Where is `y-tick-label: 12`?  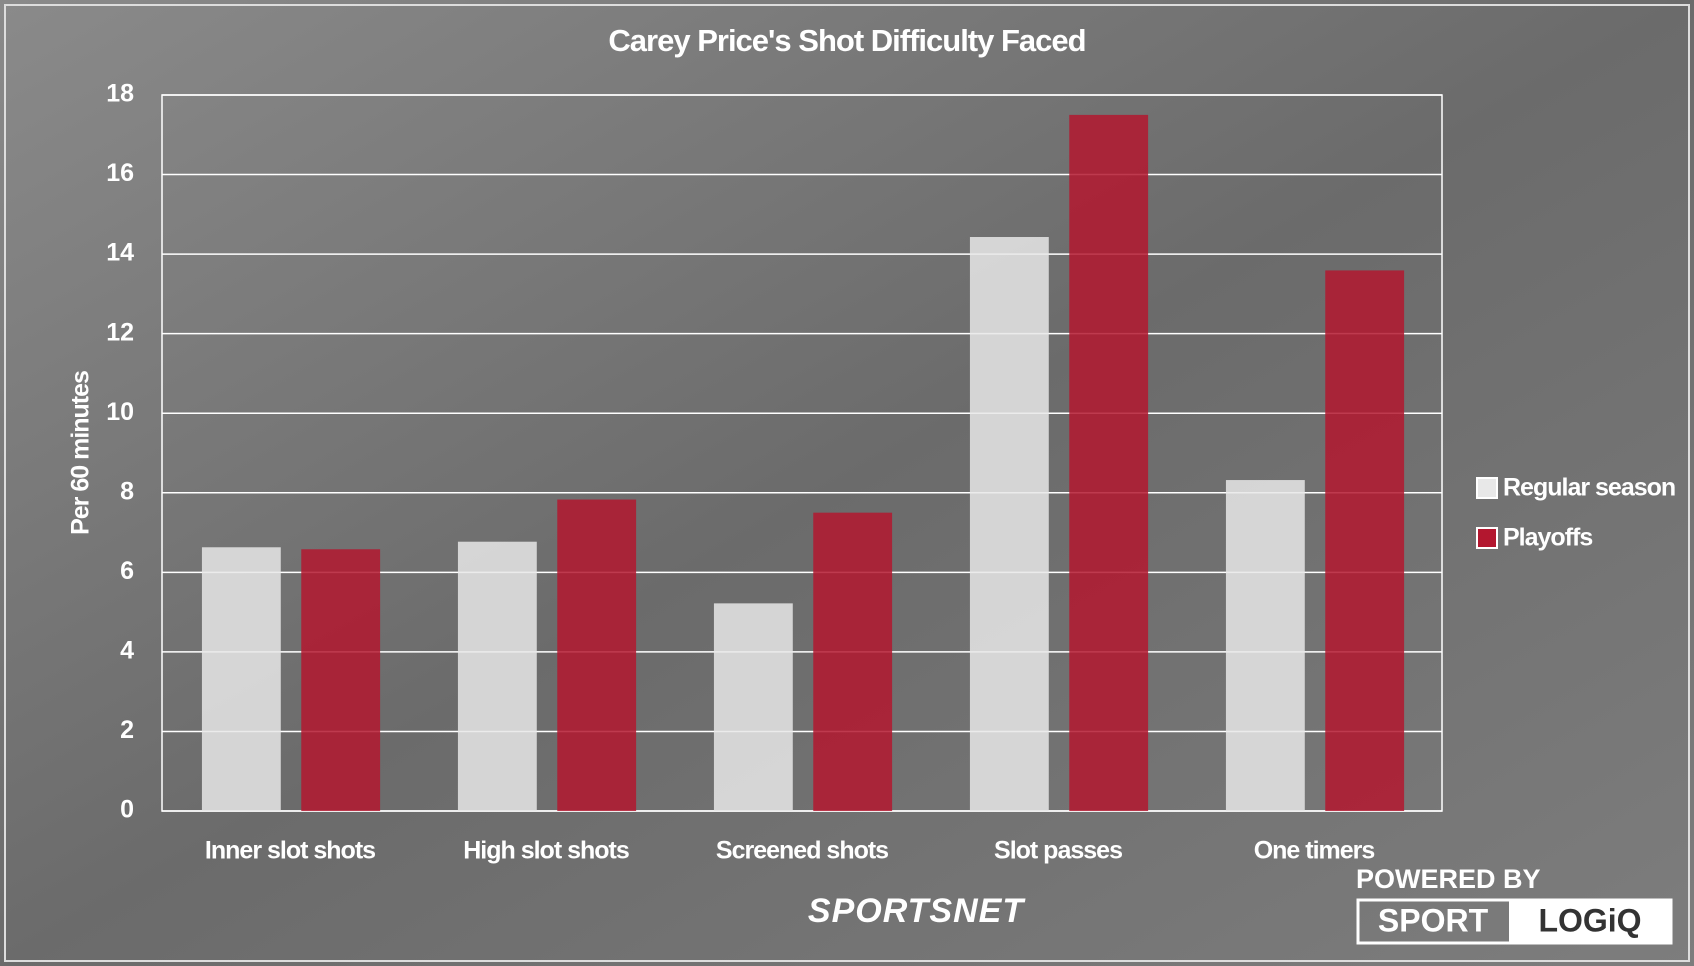 y-tick-label: 12 is located at coordinates (120, 332).